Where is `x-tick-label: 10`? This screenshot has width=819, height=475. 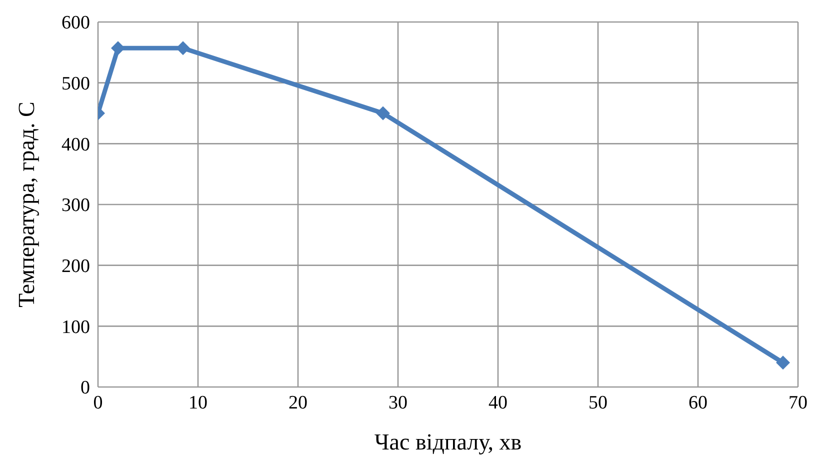 x-tick-label: 10 is located at coordinates (198, 403).